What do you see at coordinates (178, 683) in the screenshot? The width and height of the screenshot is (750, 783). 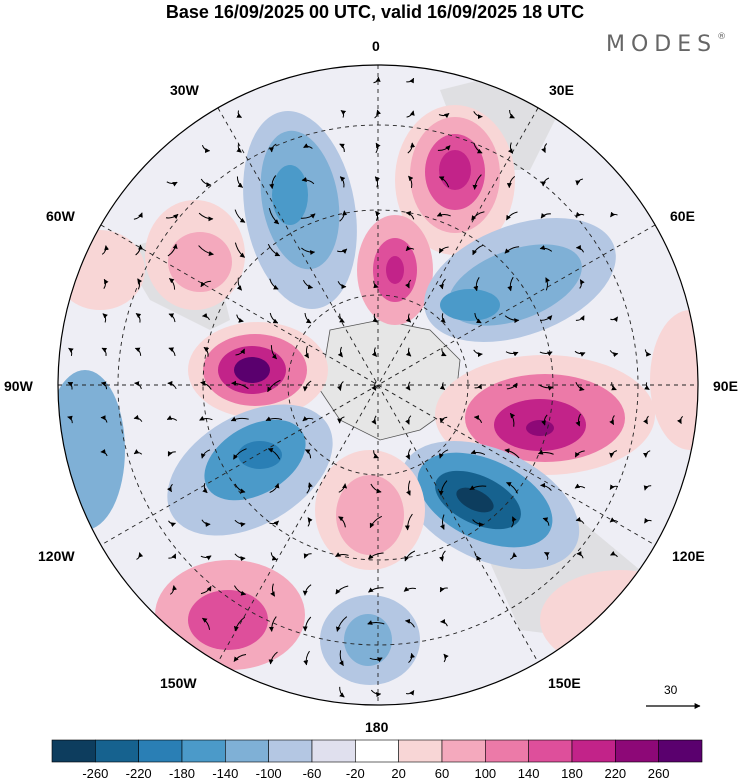 I see `lon-label-150w: 150W` at bounding box center [178, 683].